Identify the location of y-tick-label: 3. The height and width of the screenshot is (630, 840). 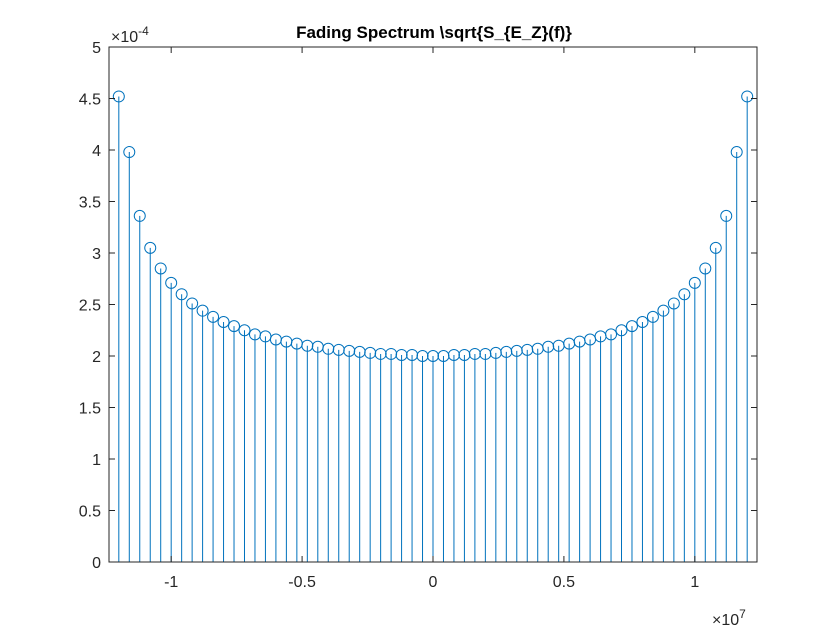
(96, 254).